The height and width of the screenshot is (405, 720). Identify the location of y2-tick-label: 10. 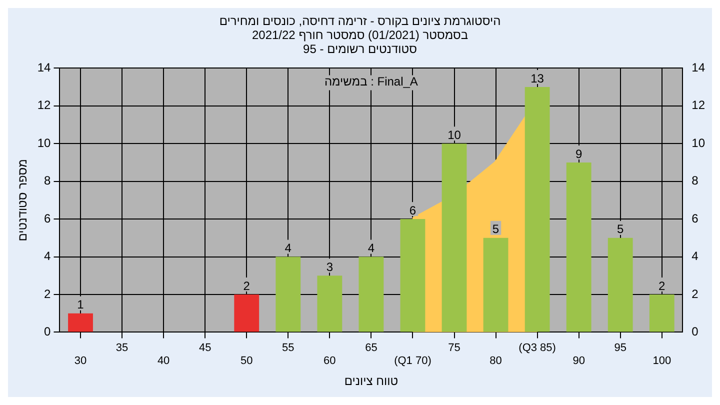
(699, 143).